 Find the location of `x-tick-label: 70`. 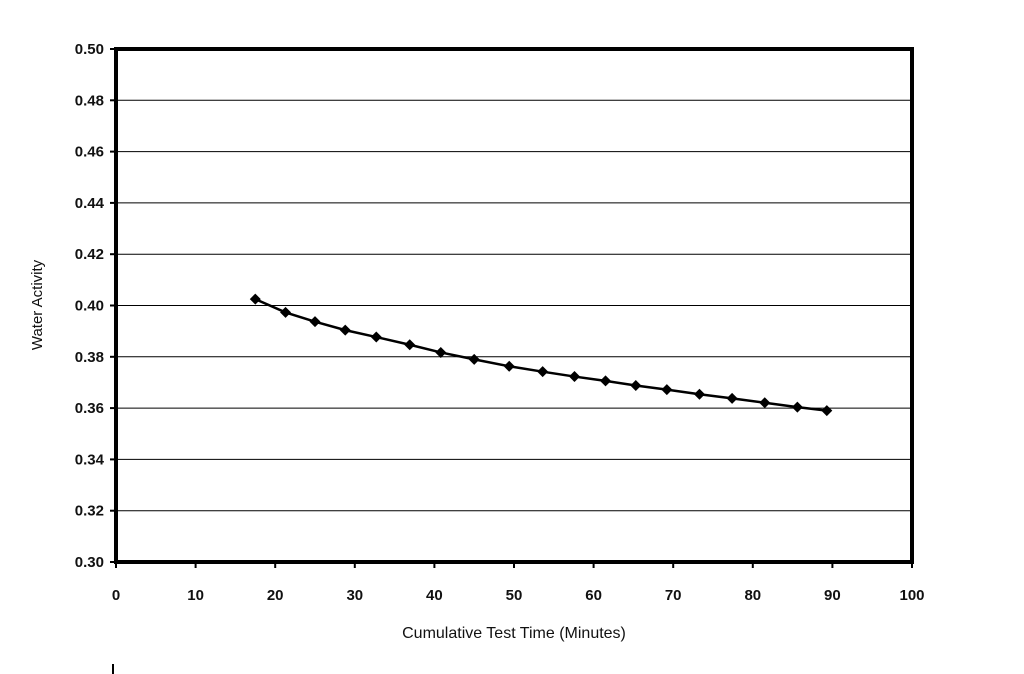

x-tick-label: 70 is located at coordinates (673, 595).